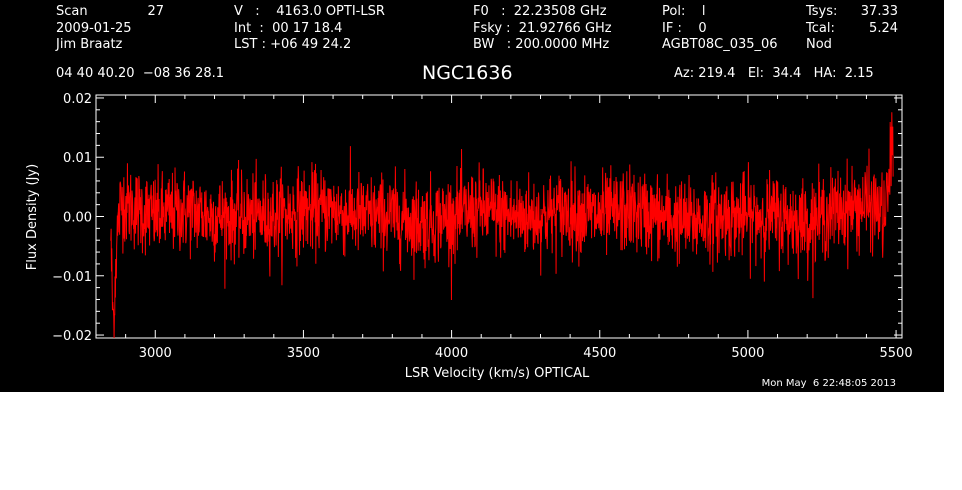  Describe the element at coordinates (288, 28) in the screenshot. I see `integration-time: Int : 00 17 18.4` at that location.